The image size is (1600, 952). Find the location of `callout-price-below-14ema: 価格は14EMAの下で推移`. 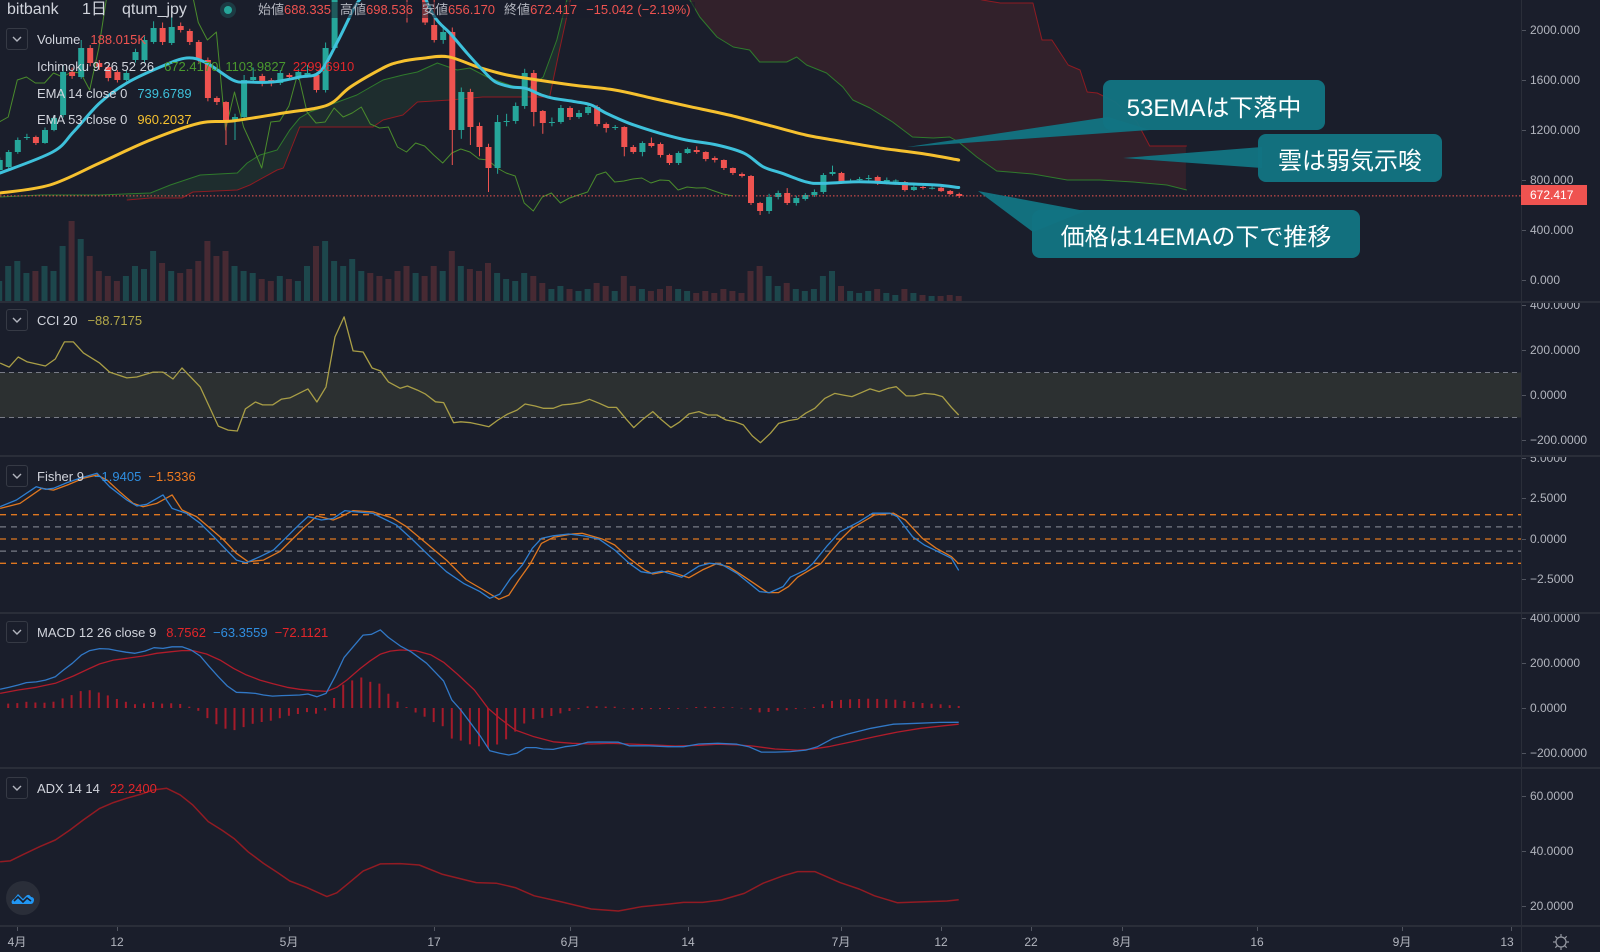

callout-price-below-14ema: 価格は14EMAの下で推移 is located at coordinates (1196, 234).